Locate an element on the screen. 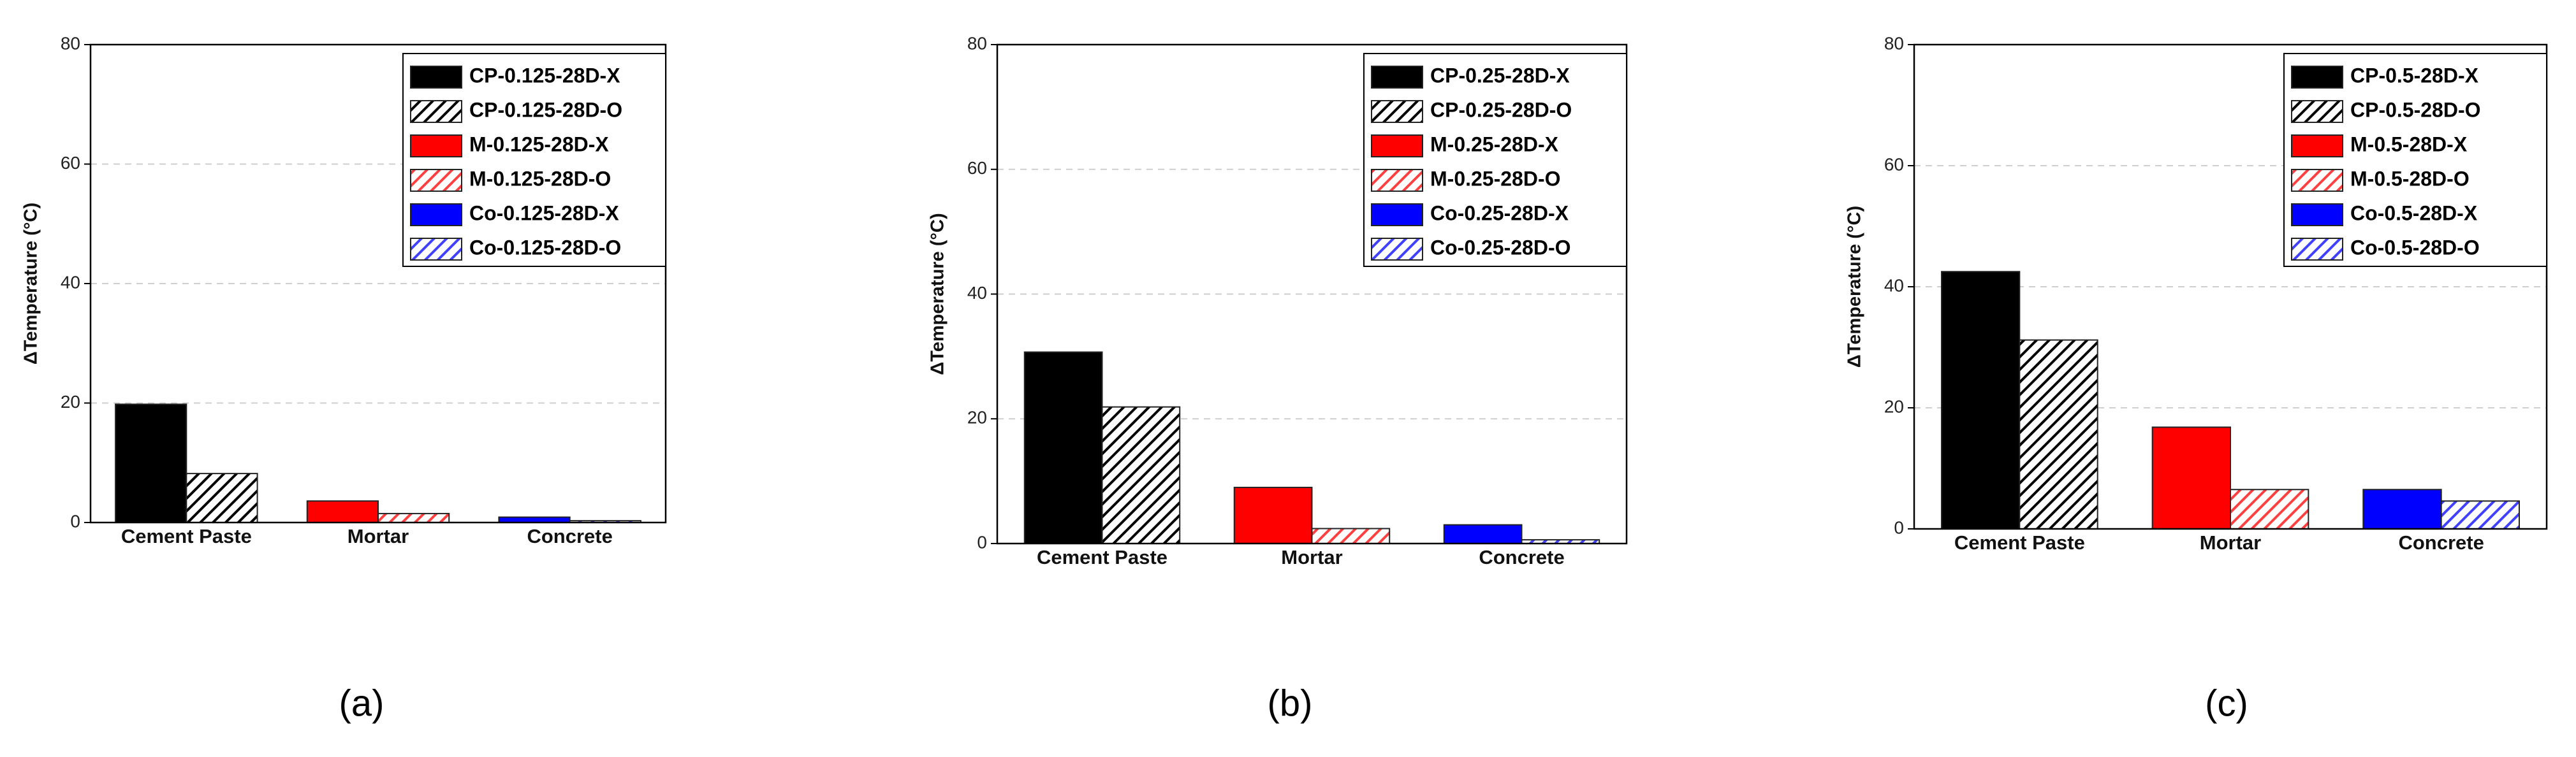  legend-label: M-0.5-28D-O is located at coordinates (2410, 178).